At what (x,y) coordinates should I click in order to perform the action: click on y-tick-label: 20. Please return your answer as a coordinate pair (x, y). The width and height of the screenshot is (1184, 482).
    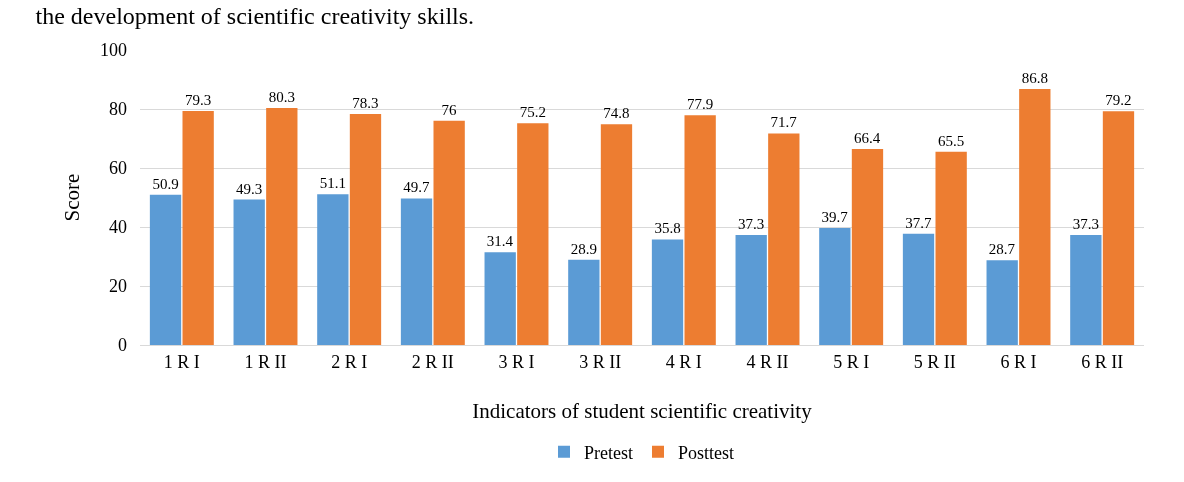
    Looking at the image, I should click on (118, 286).